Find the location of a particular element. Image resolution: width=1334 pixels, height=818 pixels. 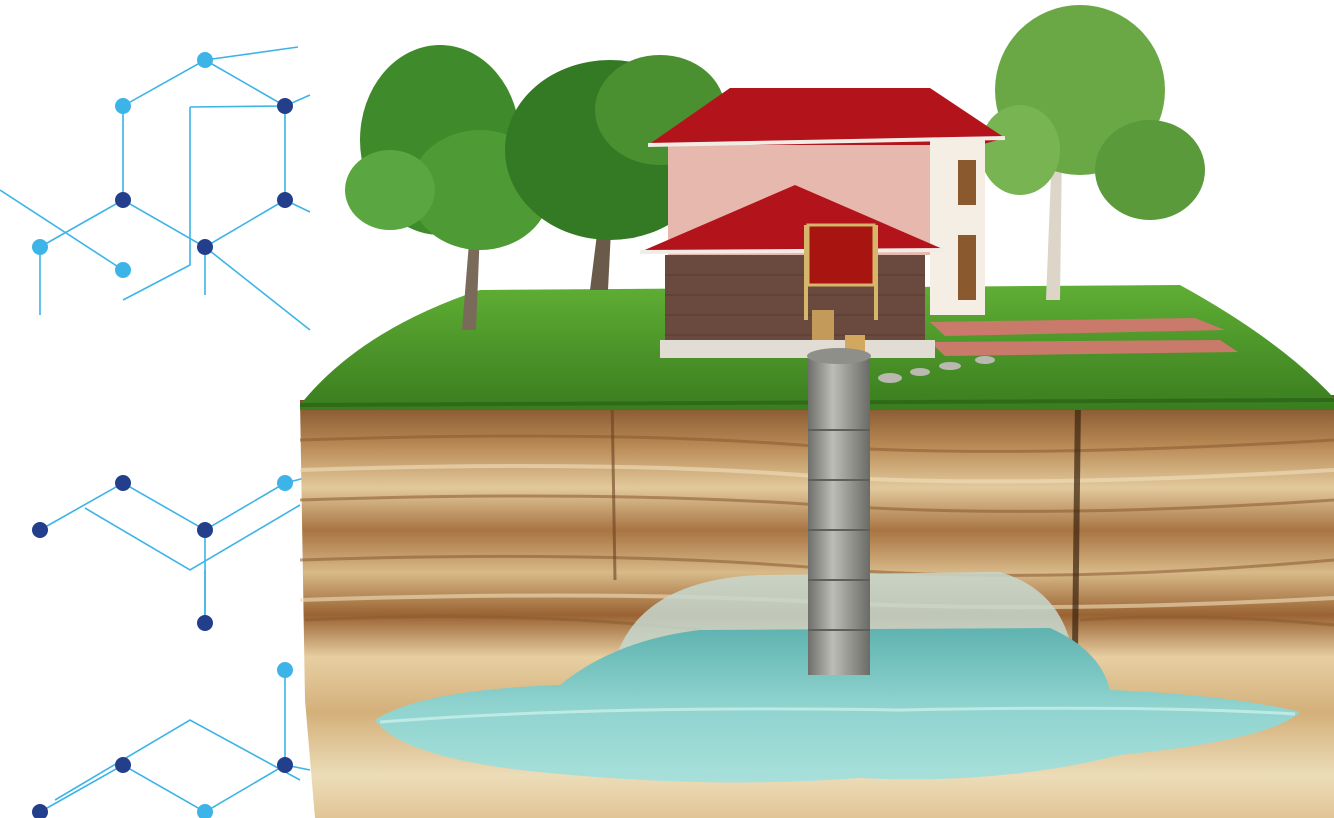

well-head is located at coordinates (841, 290).